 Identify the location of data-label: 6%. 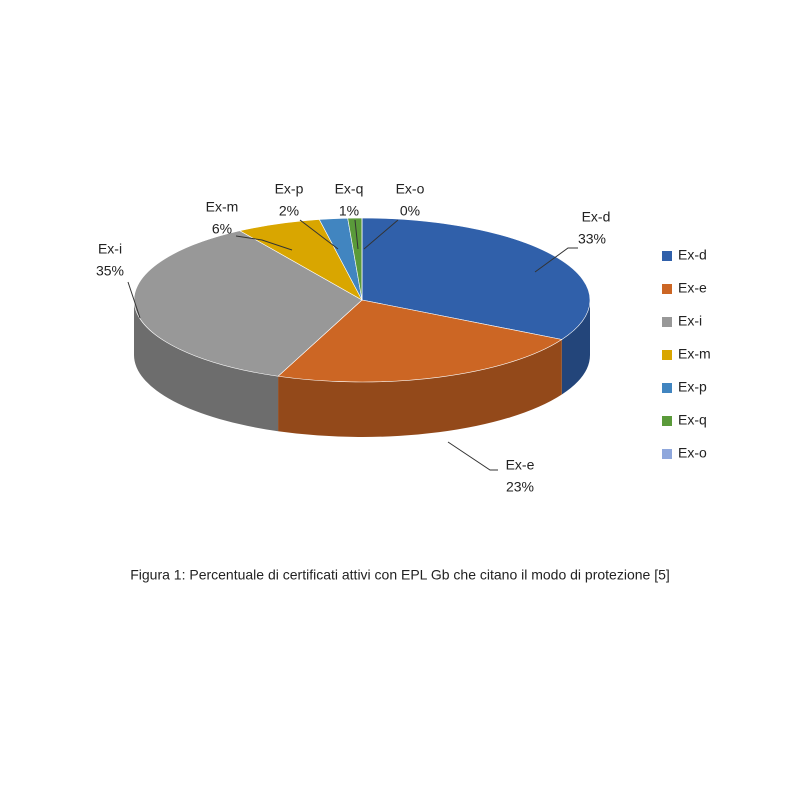
(222, 229).